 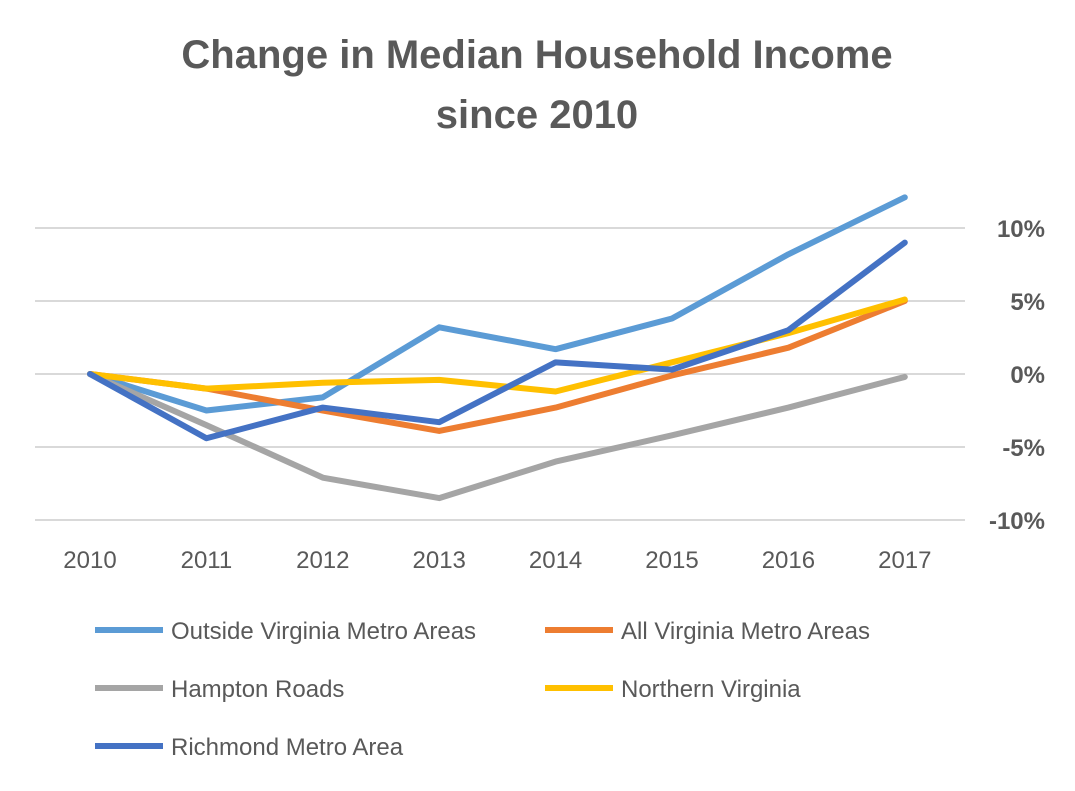 I want to click on x-tick-label: 2011, so click(x=207, y=560).